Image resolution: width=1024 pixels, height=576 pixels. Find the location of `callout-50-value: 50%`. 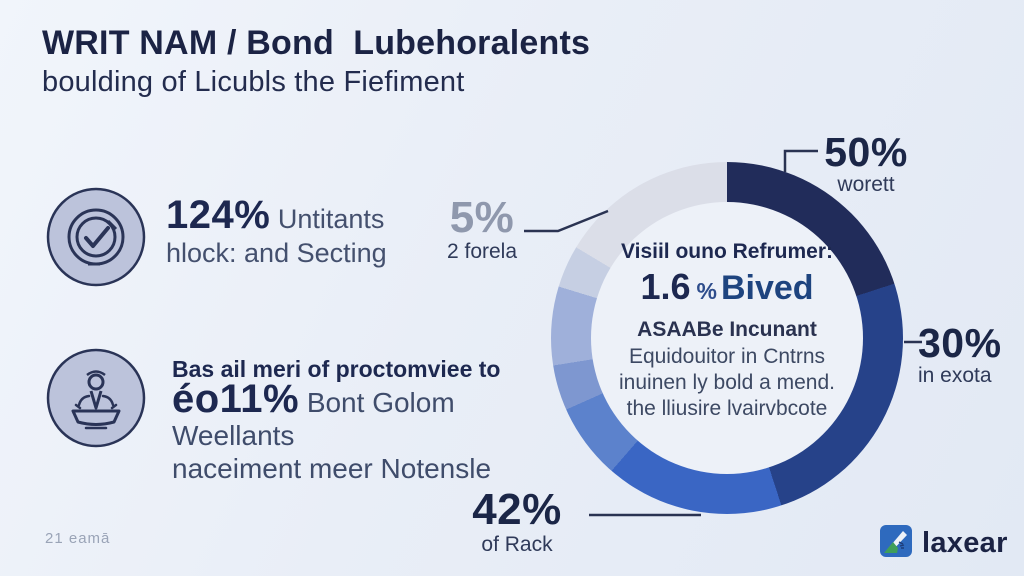

callout-50-value: 50% is located at coordinates (866, 152).